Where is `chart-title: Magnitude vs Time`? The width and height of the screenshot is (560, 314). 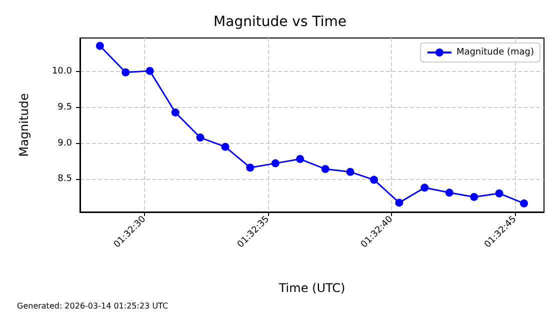 chart-title: Magnitude vs Time is located at coordinates (280, 22).